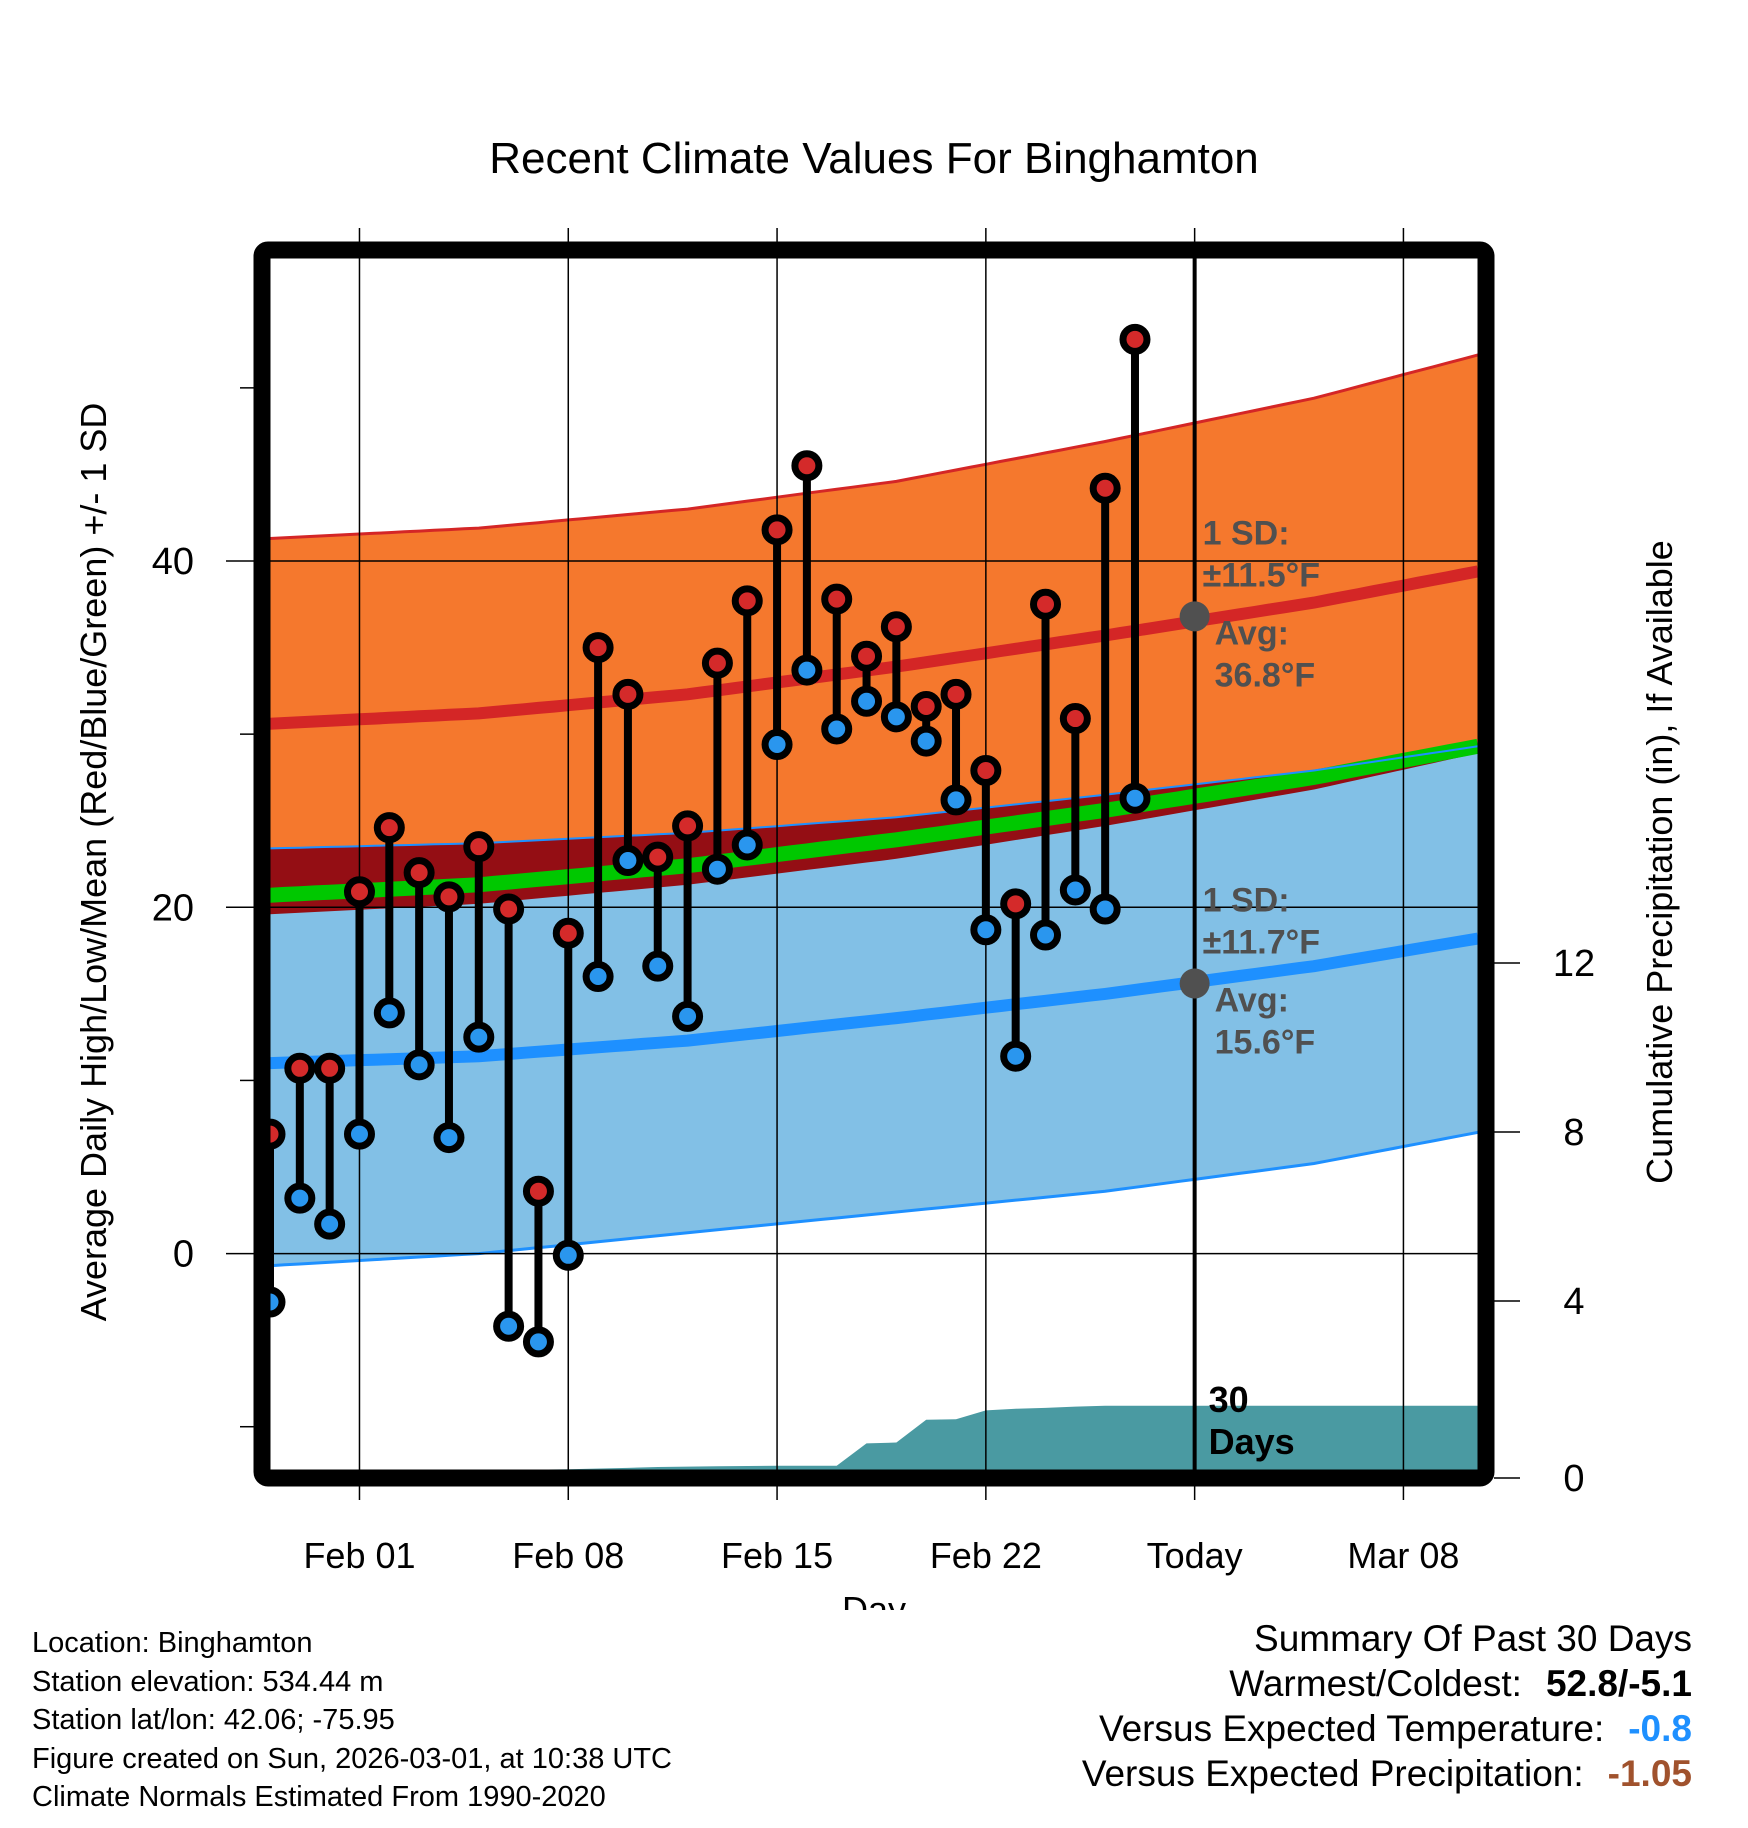 Image resolution: width=1748 pixels, height=1828 pixels. What do you see at coordinates (874, 820) in the screenshot?
I see `normal-mean-line` at bounding box center [874, 820].